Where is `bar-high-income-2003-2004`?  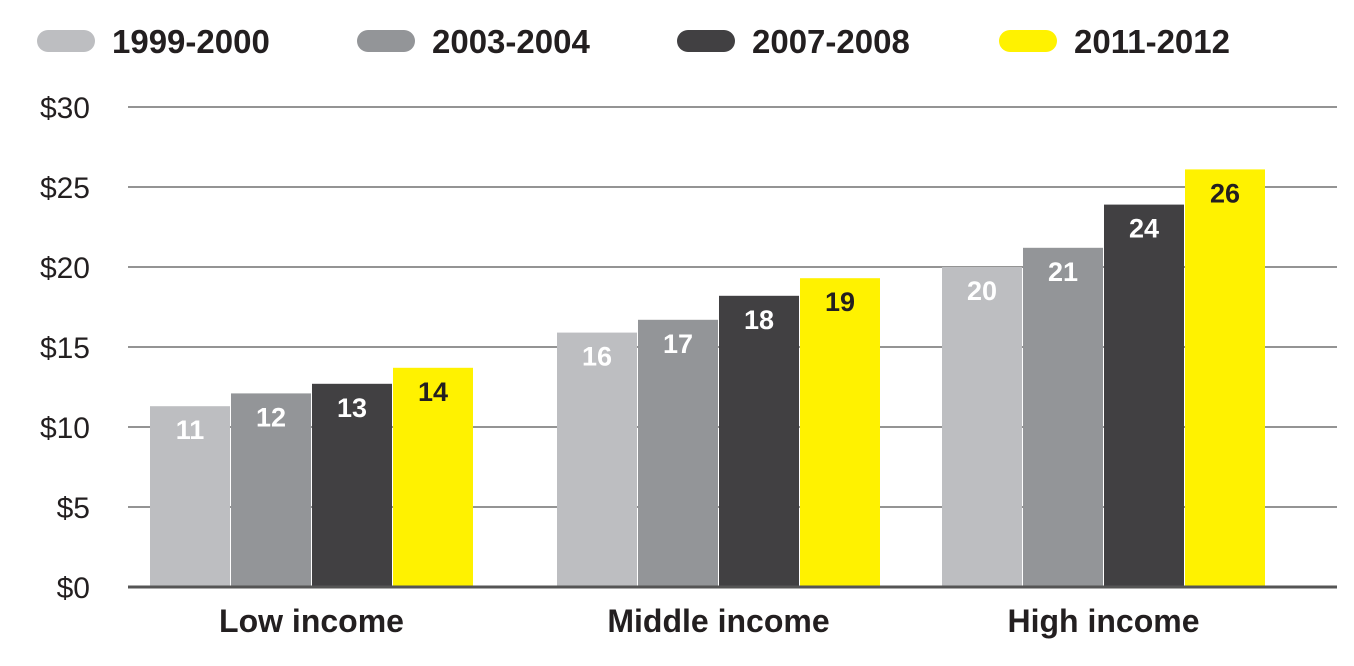 bar-high-income-2003-2004 is located at coordinates (1063, 417).